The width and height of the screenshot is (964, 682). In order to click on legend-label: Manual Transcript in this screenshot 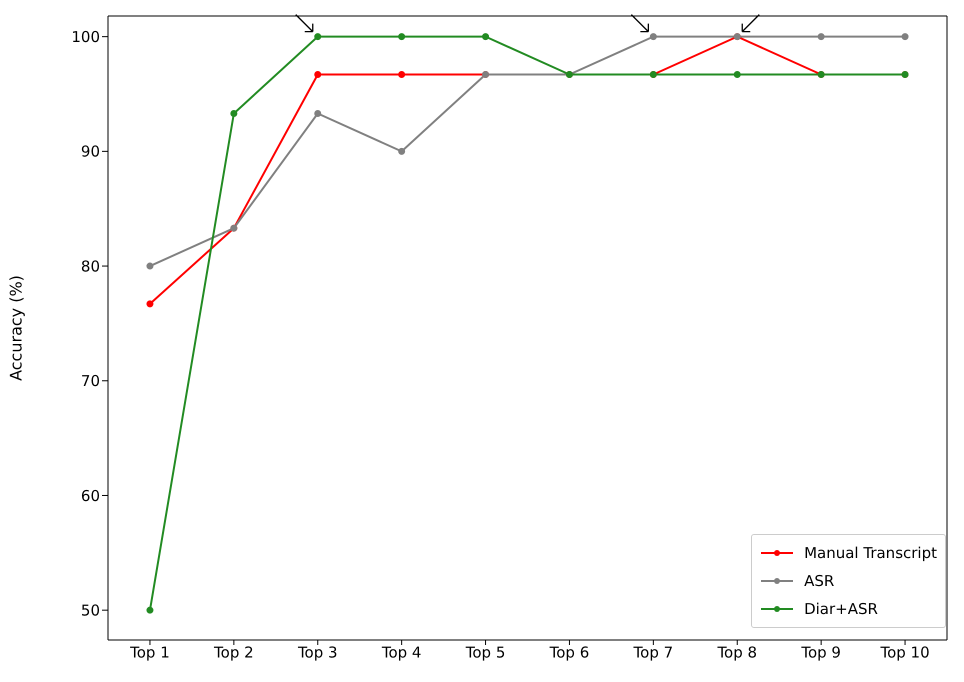, I will do `click(870, 553)`.